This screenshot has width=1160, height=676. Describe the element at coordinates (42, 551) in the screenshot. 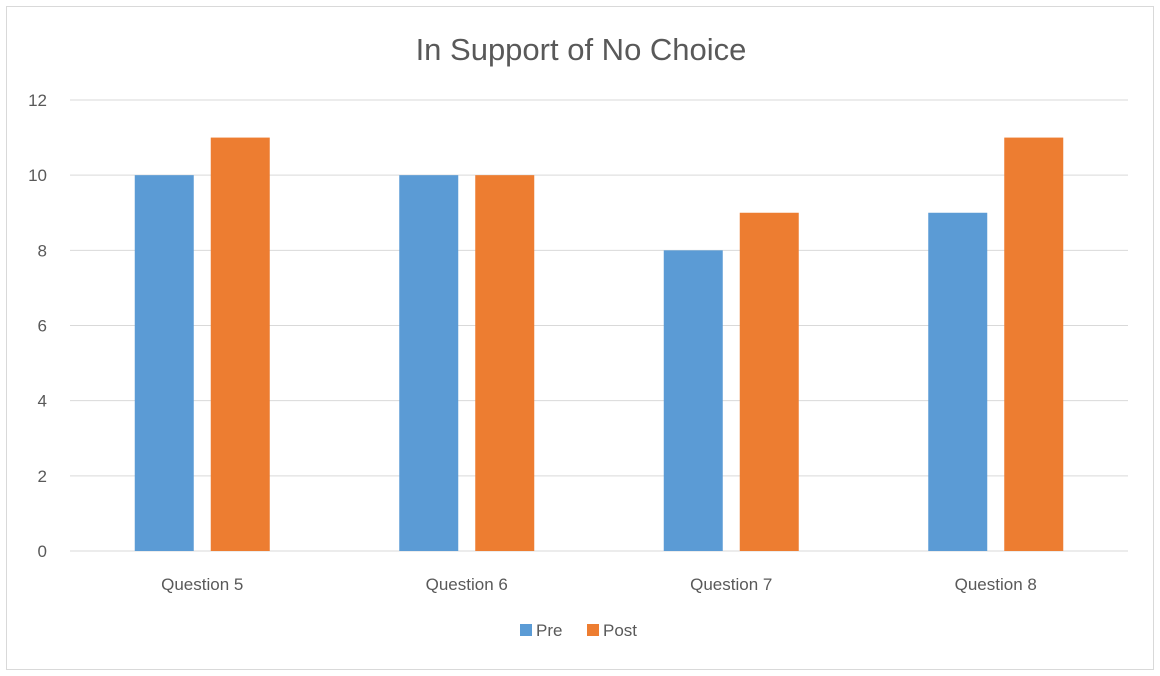

I see `y-tick-label: 0` at that location.